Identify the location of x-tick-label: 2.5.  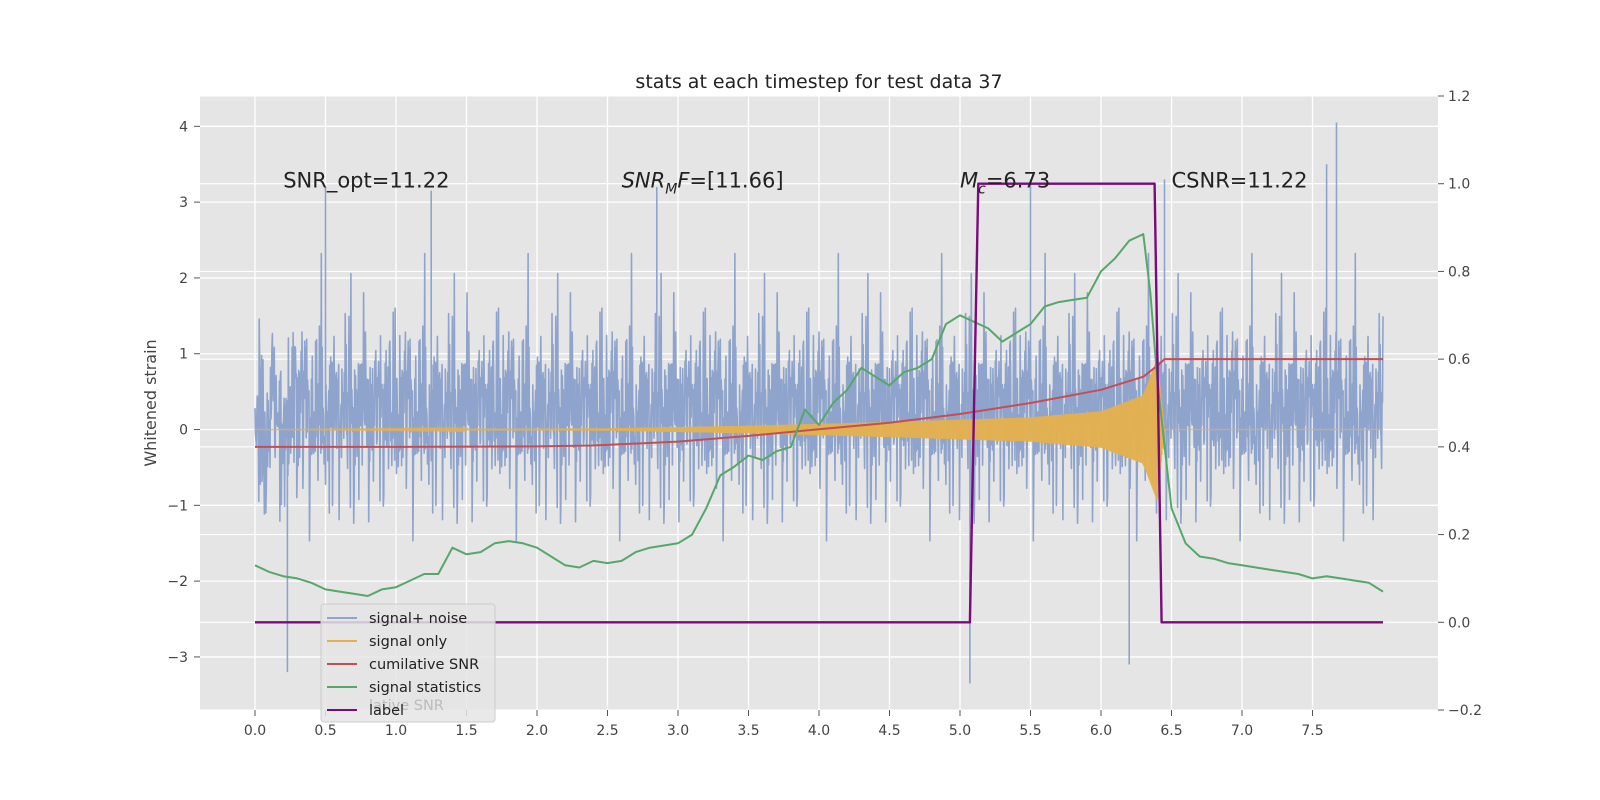
(607, 731).